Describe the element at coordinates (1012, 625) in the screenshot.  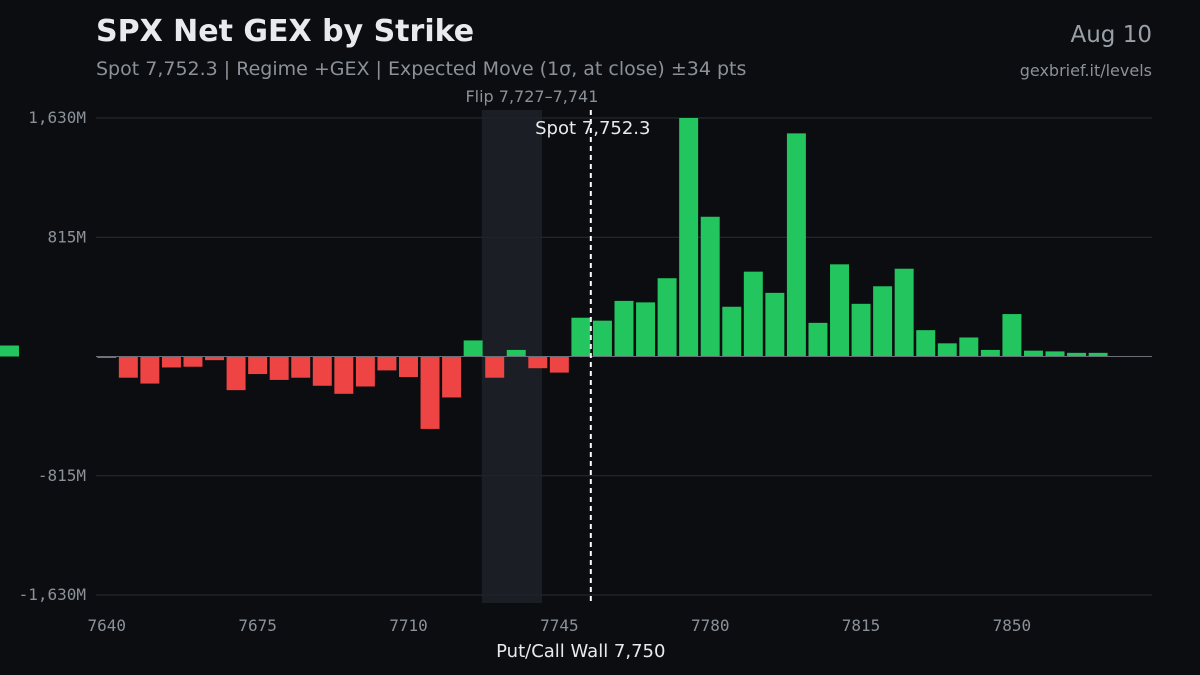
I see `x-tick-label: 7850` at that location.